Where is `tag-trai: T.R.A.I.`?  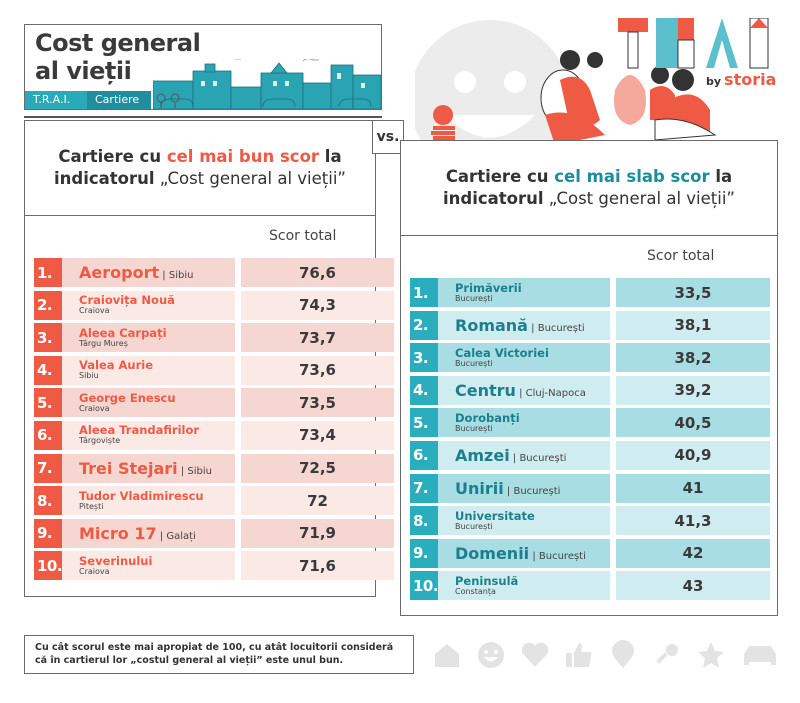 tag-trai: T.R.A.I. is located at coordinates (56, 100).